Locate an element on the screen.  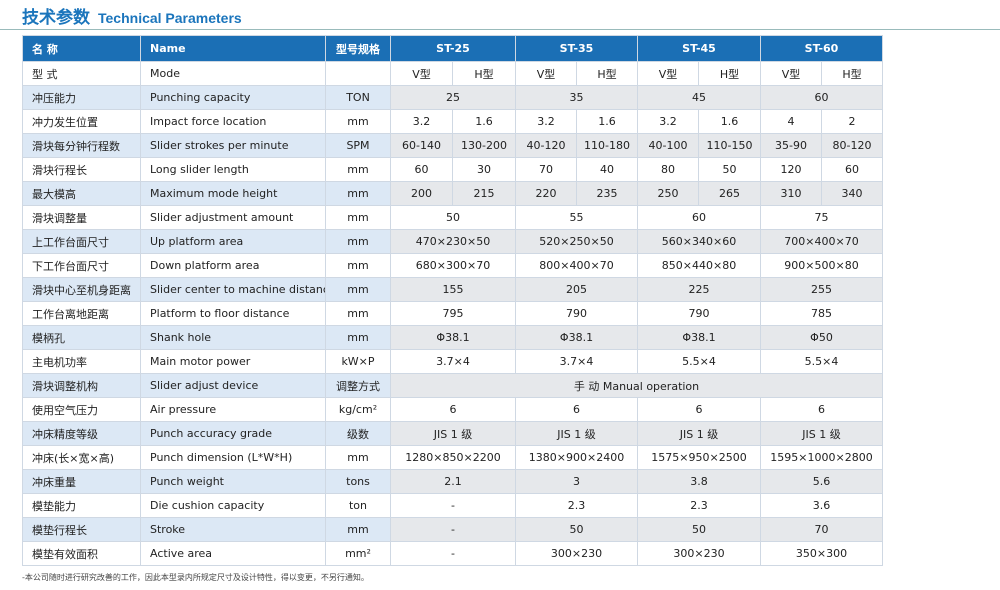
param-cn: 滑块调整机构 is located at coordinates (81, 385).